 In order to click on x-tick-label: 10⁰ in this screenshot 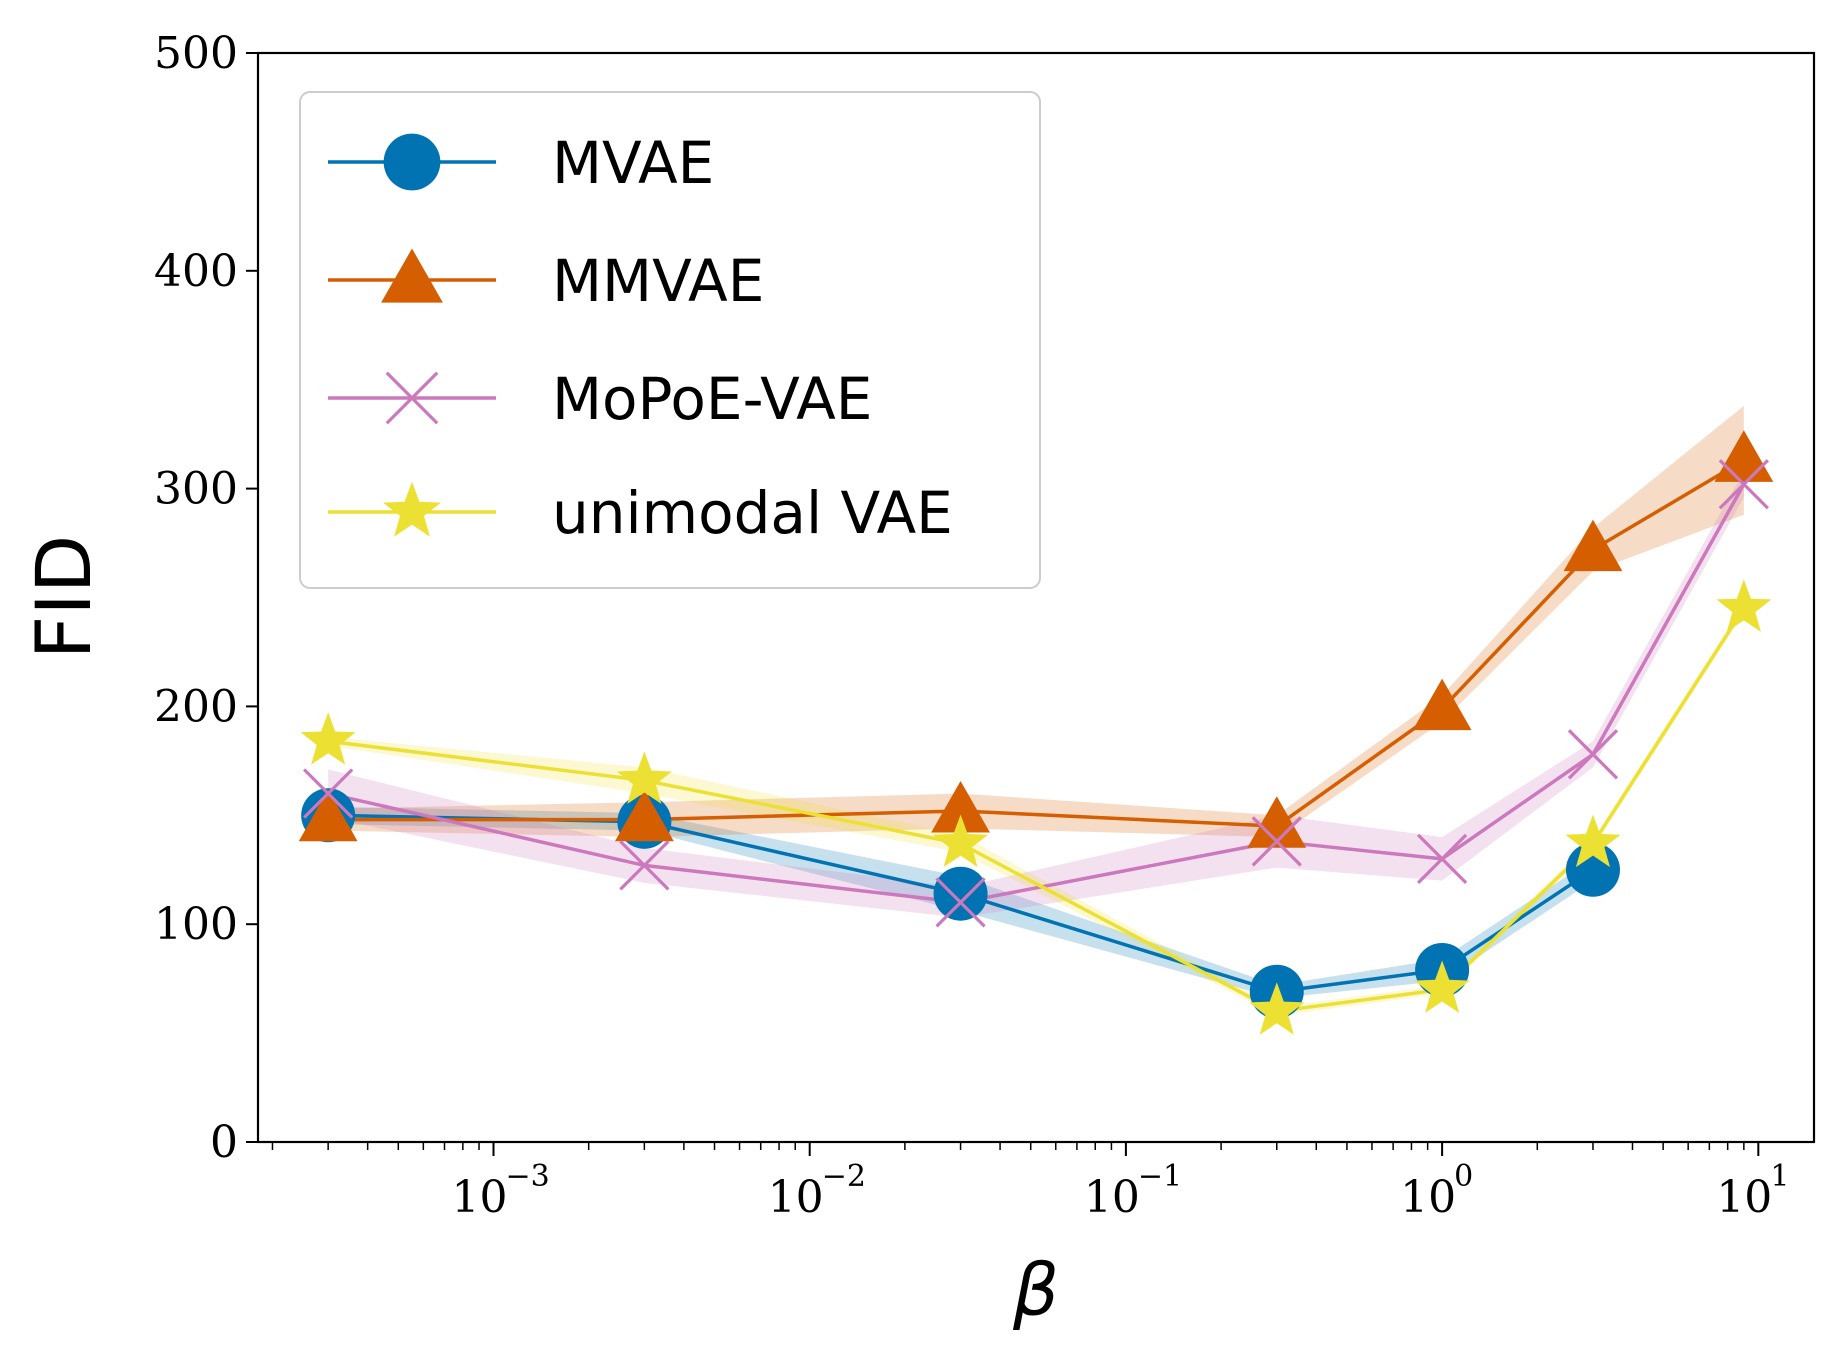, I will do `click(1436, 1191)`.